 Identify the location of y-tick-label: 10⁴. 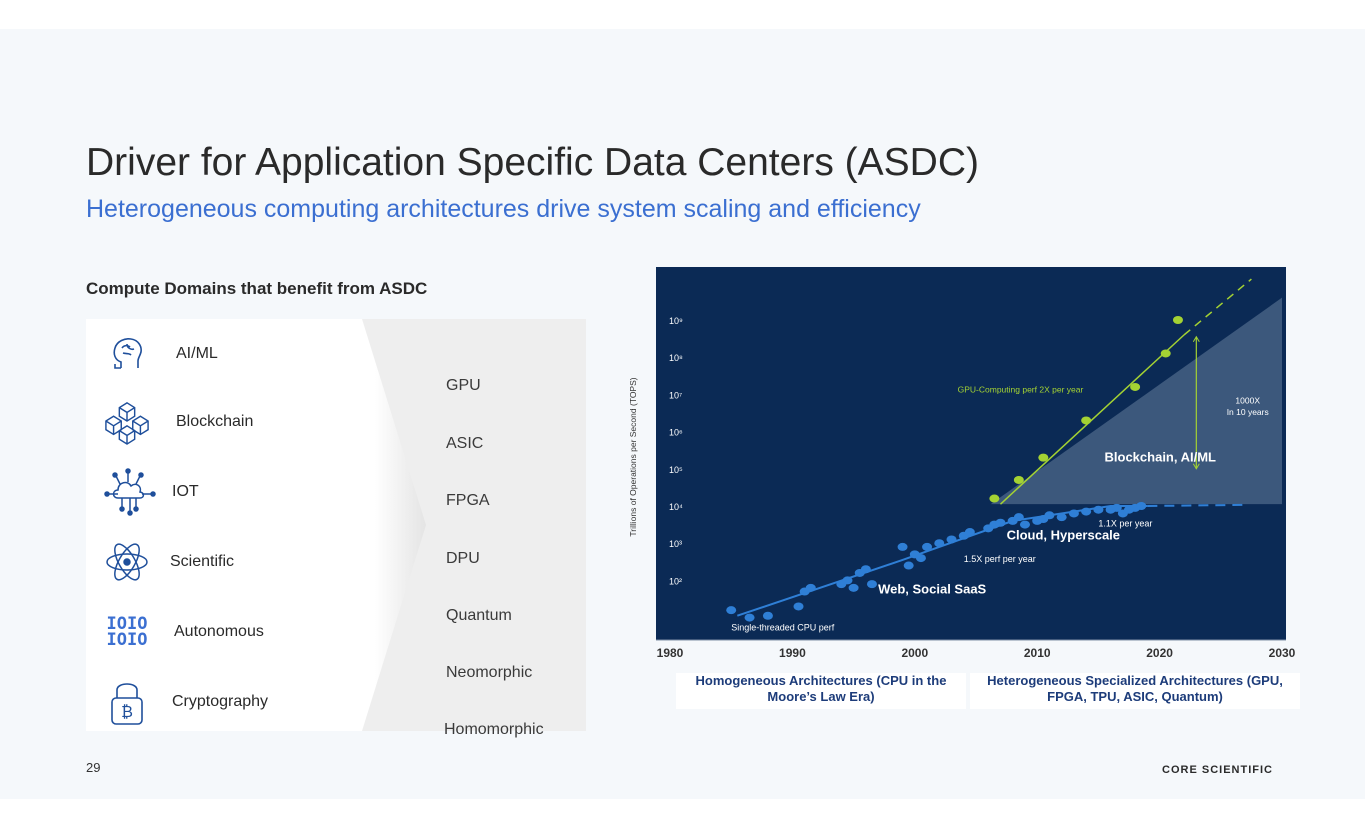
(676, 507).